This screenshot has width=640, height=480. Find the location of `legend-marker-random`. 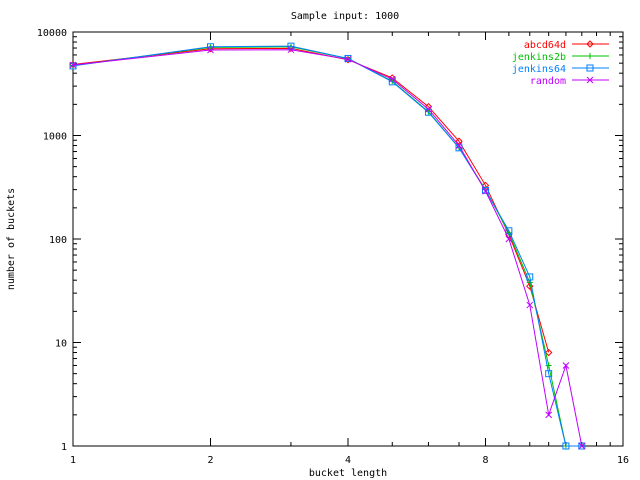

legend-marker-random is located at coordinates (590, 80).